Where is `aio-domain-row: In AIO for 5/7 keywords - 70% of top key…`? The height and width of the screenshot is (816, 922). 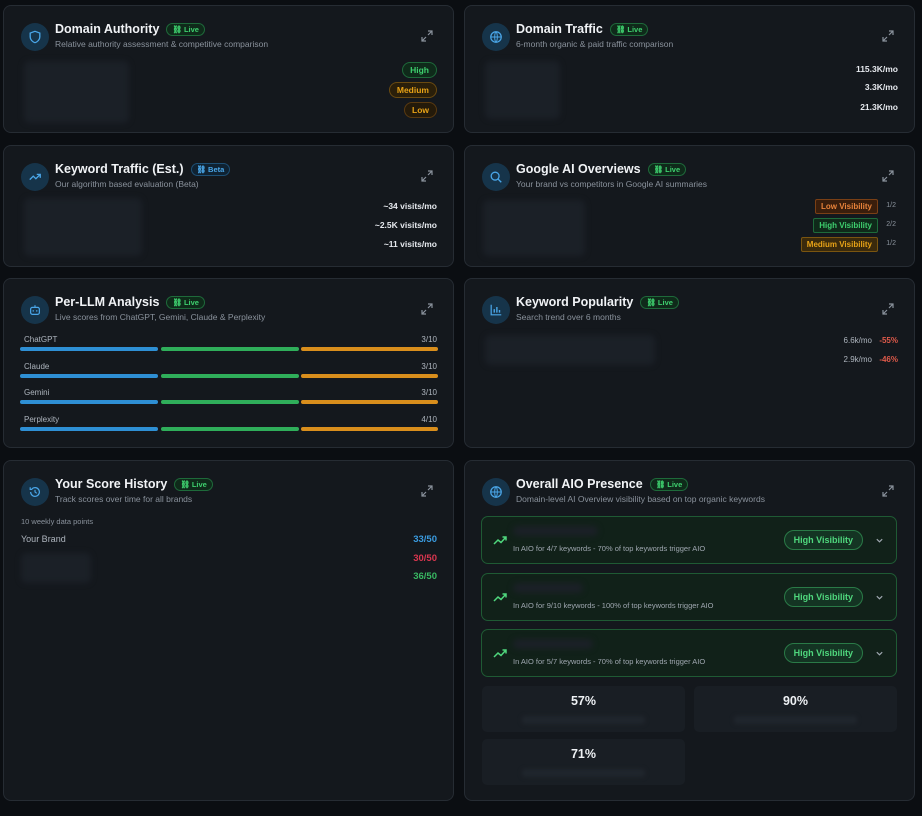 aio-domain-row: In AIO for 5/7 keywords - 70% of top key… is located at coordinates (689, 653).